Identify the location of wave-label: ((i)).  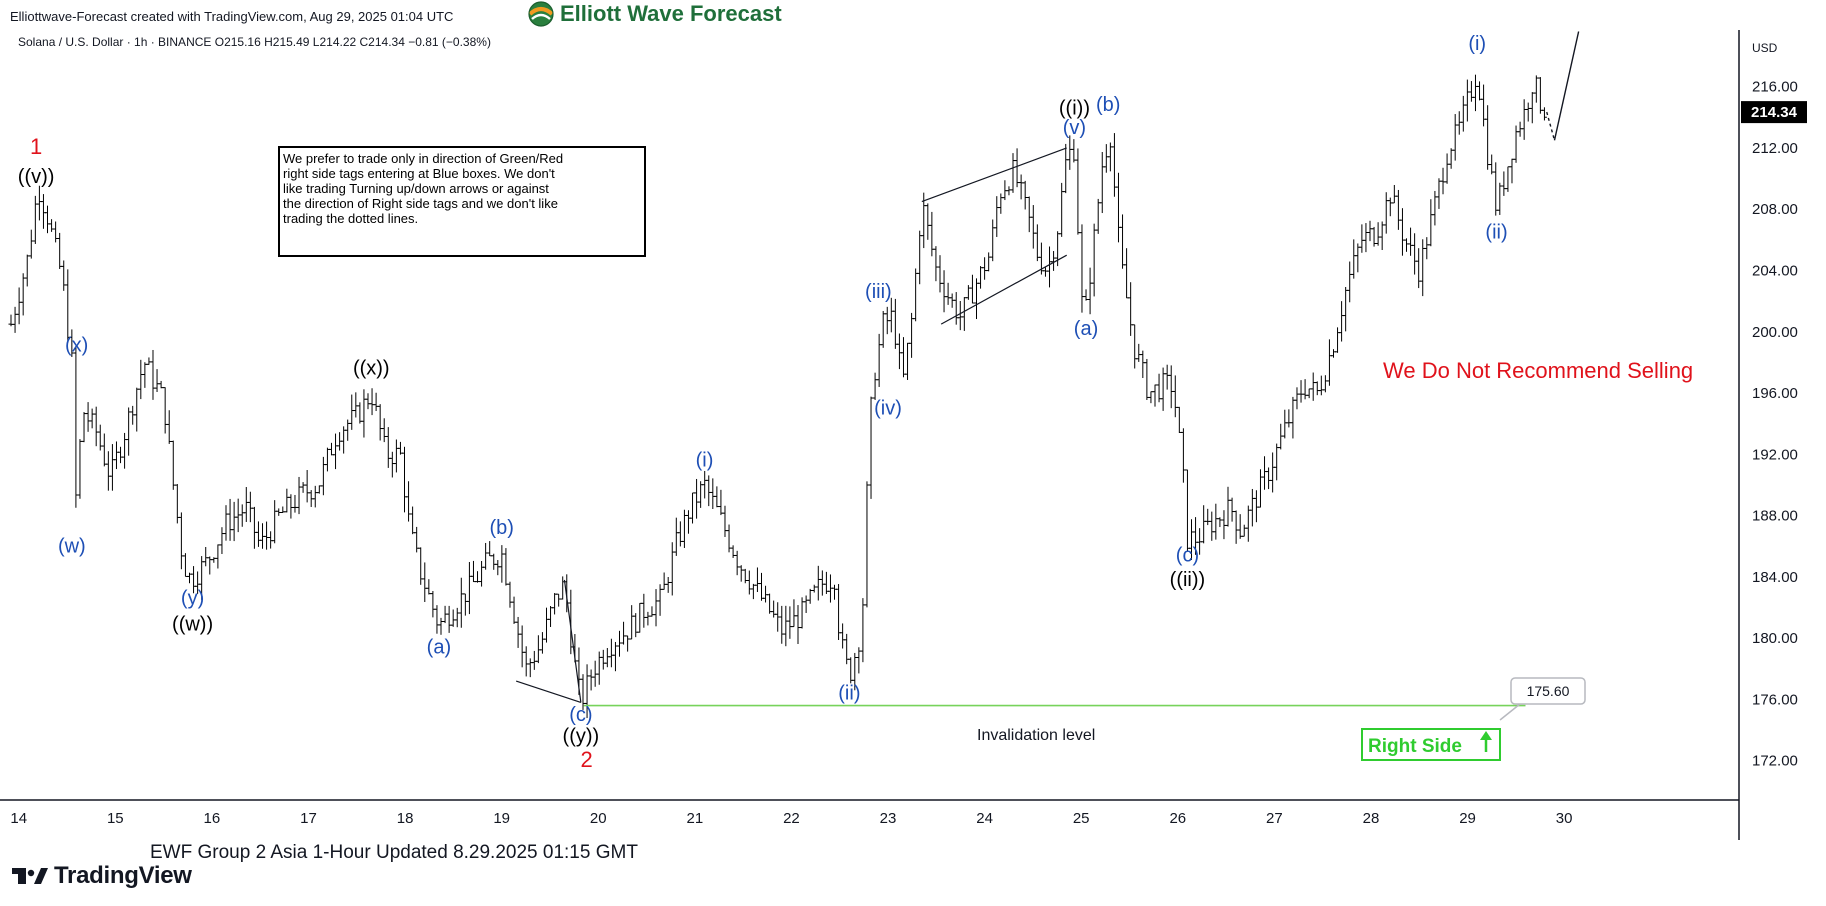
(1074, 108).